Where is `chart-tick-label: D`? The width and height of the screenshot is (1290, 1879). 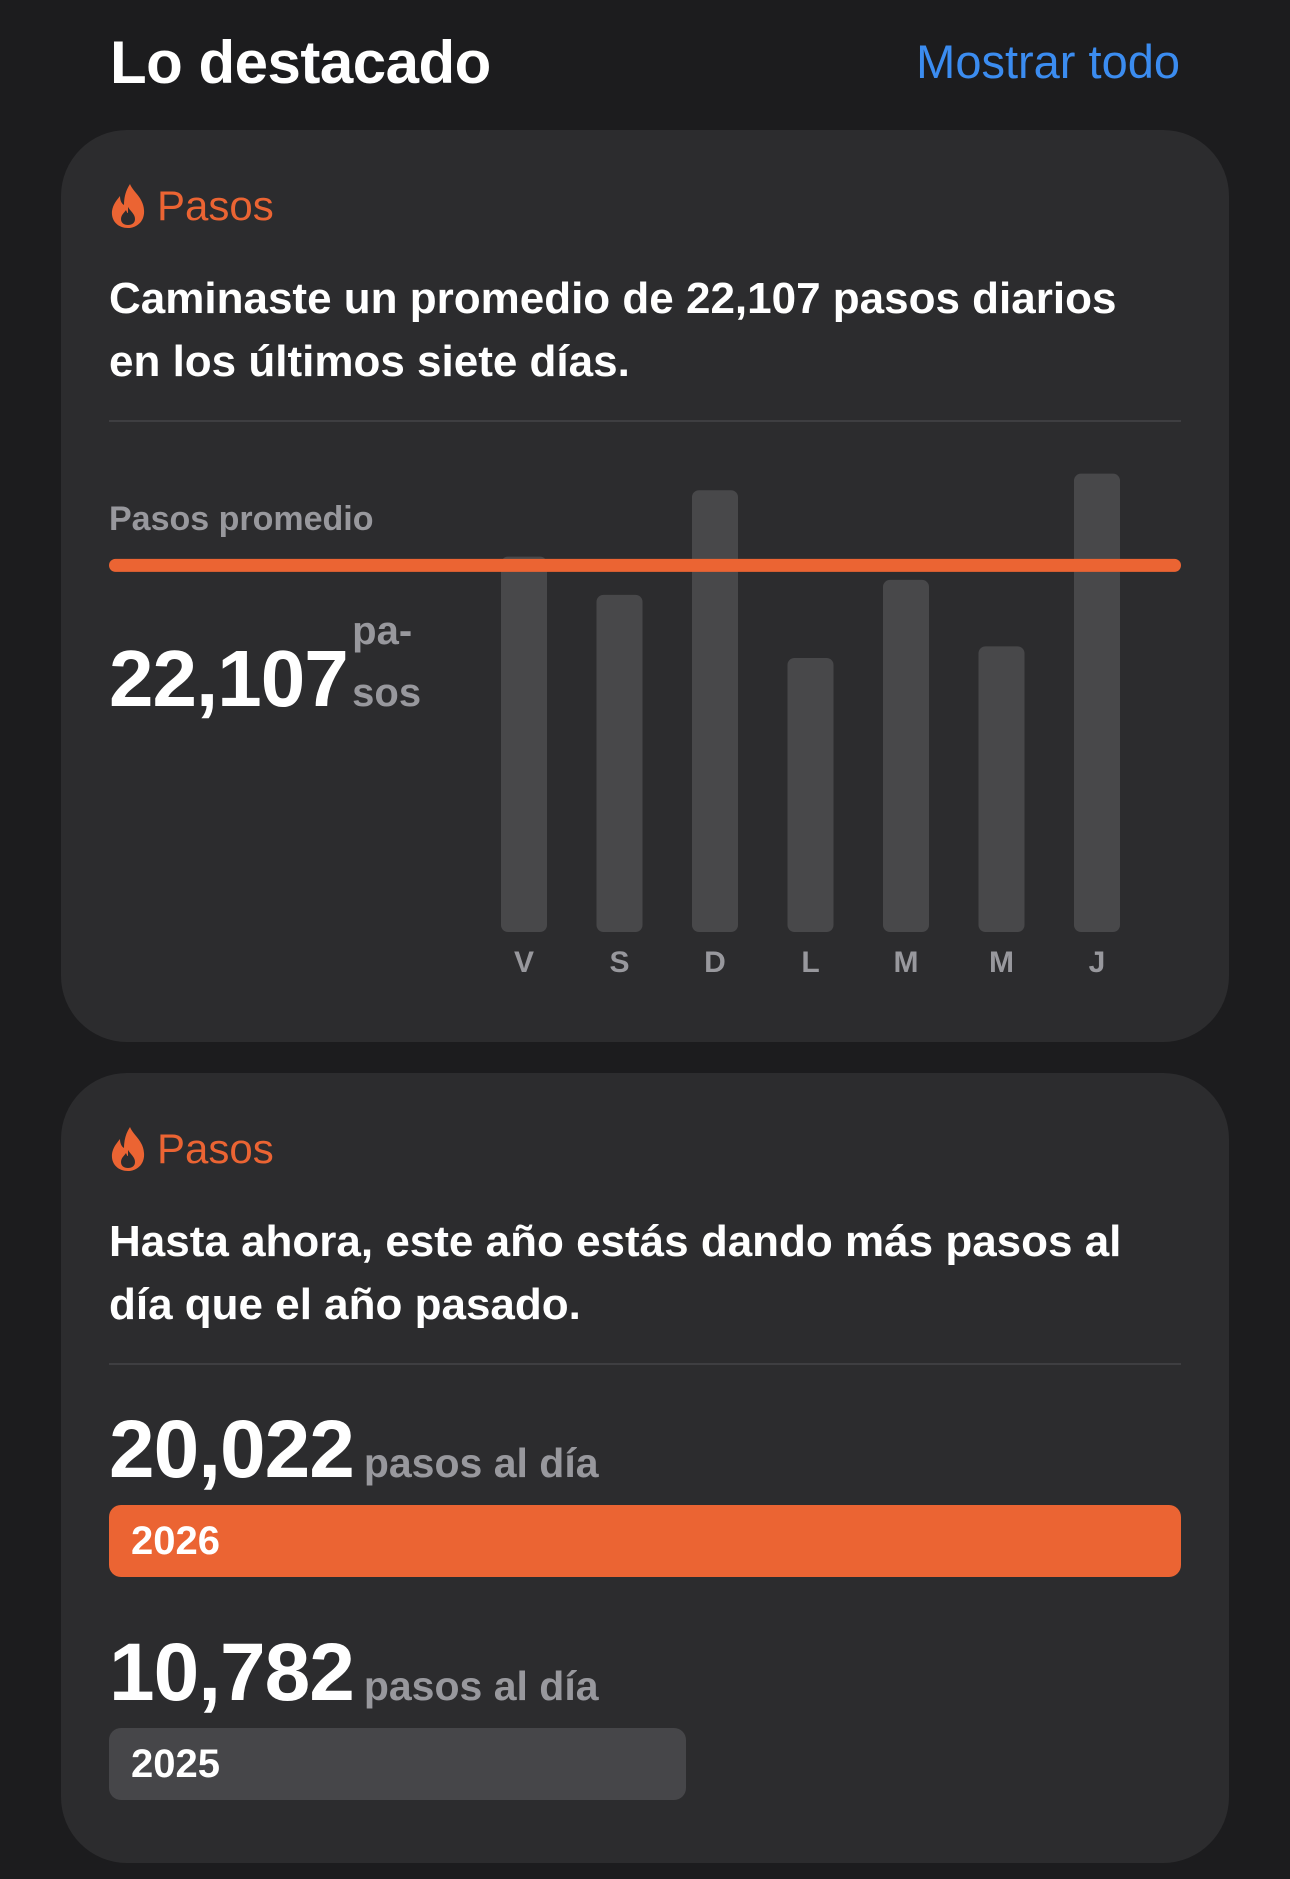 chart-tick-label: D is located at coordinates (715, 962).